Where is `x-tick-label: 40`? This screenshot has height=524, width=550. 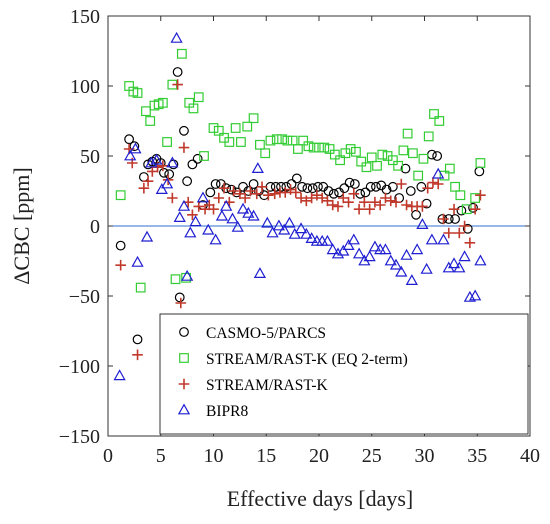 x-tick-label: 40 is located at coordinates (530, 456).